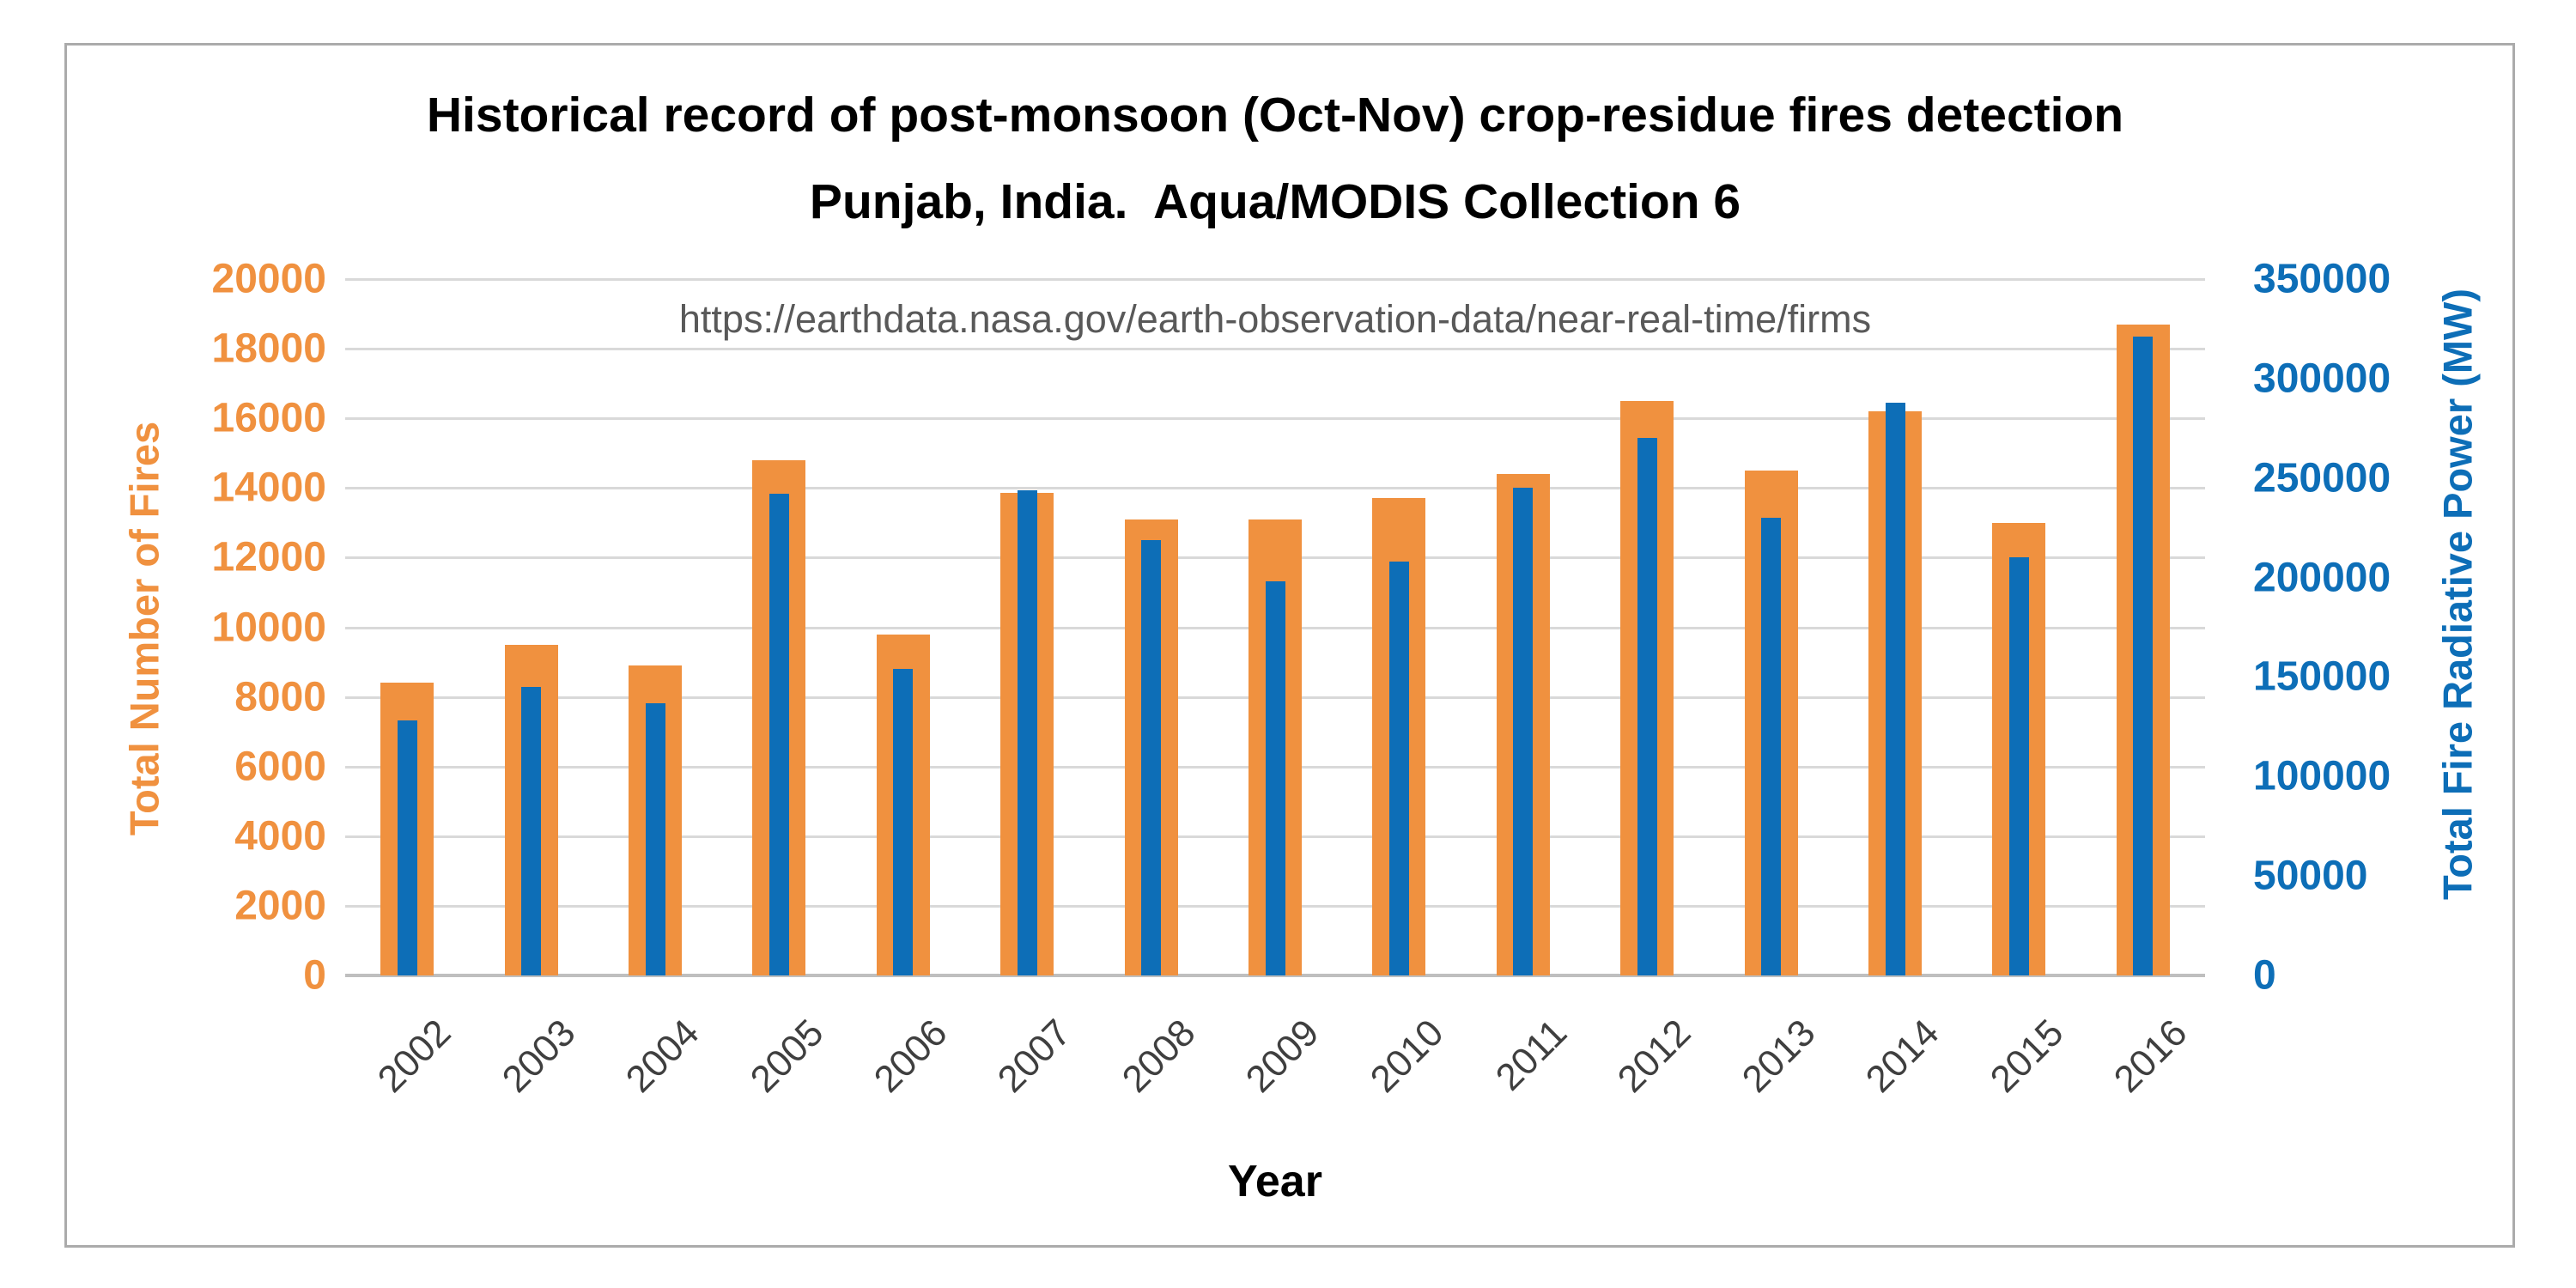 This screenshot has height=1288, width=2576. I want to click on left-axis-tick-18000: 18000, so click(269, 348).